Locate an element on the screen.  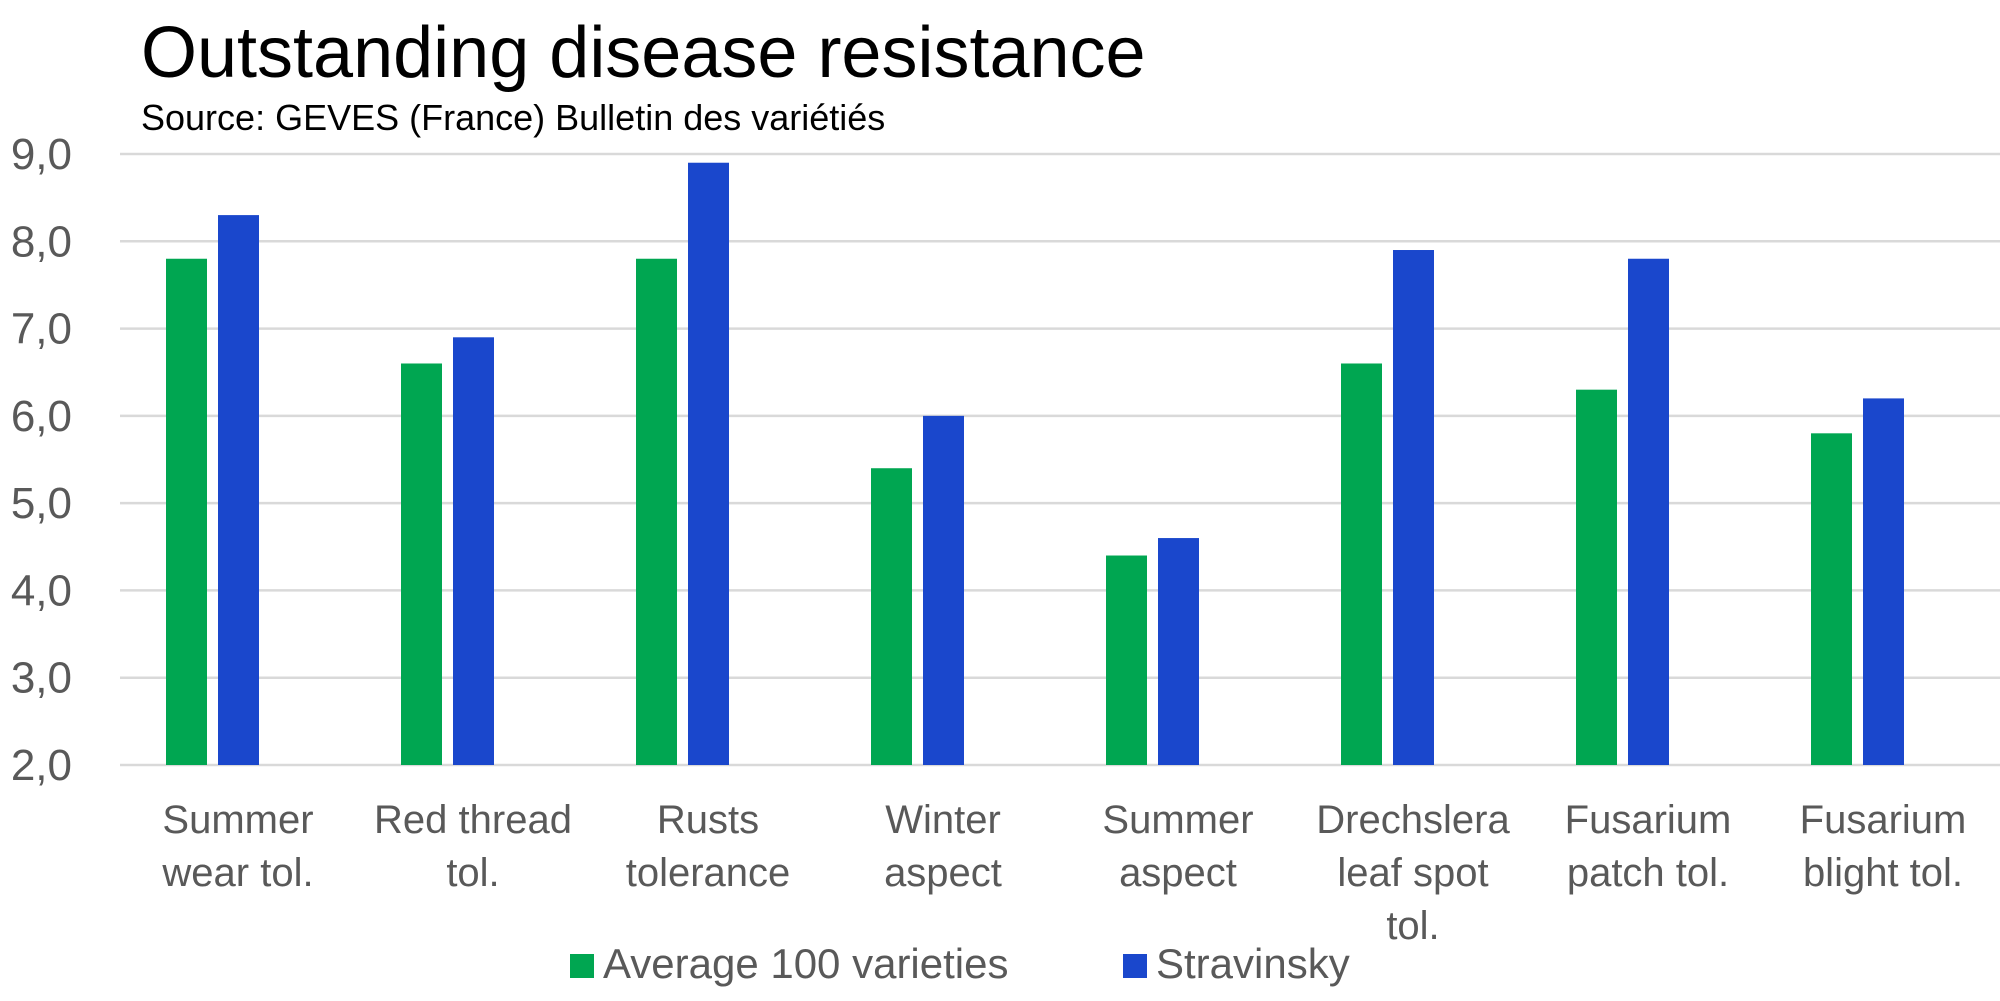
y-tick-label: 9,0 is located at coordinates (41, 154).